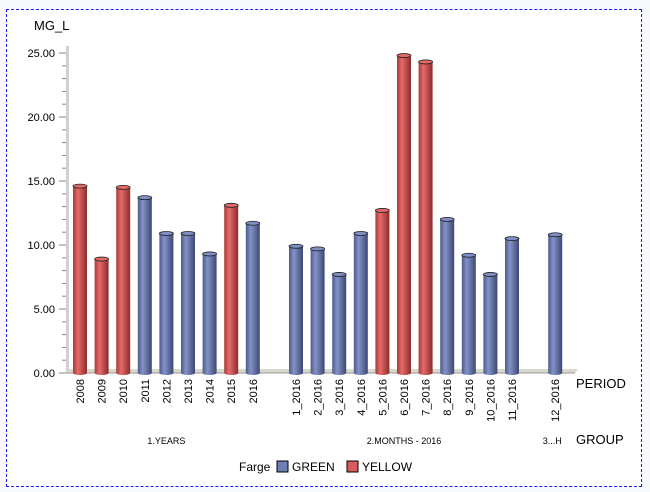 The height and width of the screenshot is (492, 650). What do you see at coordinates (425, 217) in the screenshot?
I see `bar-7_2016` at bounding box center [425, 217].